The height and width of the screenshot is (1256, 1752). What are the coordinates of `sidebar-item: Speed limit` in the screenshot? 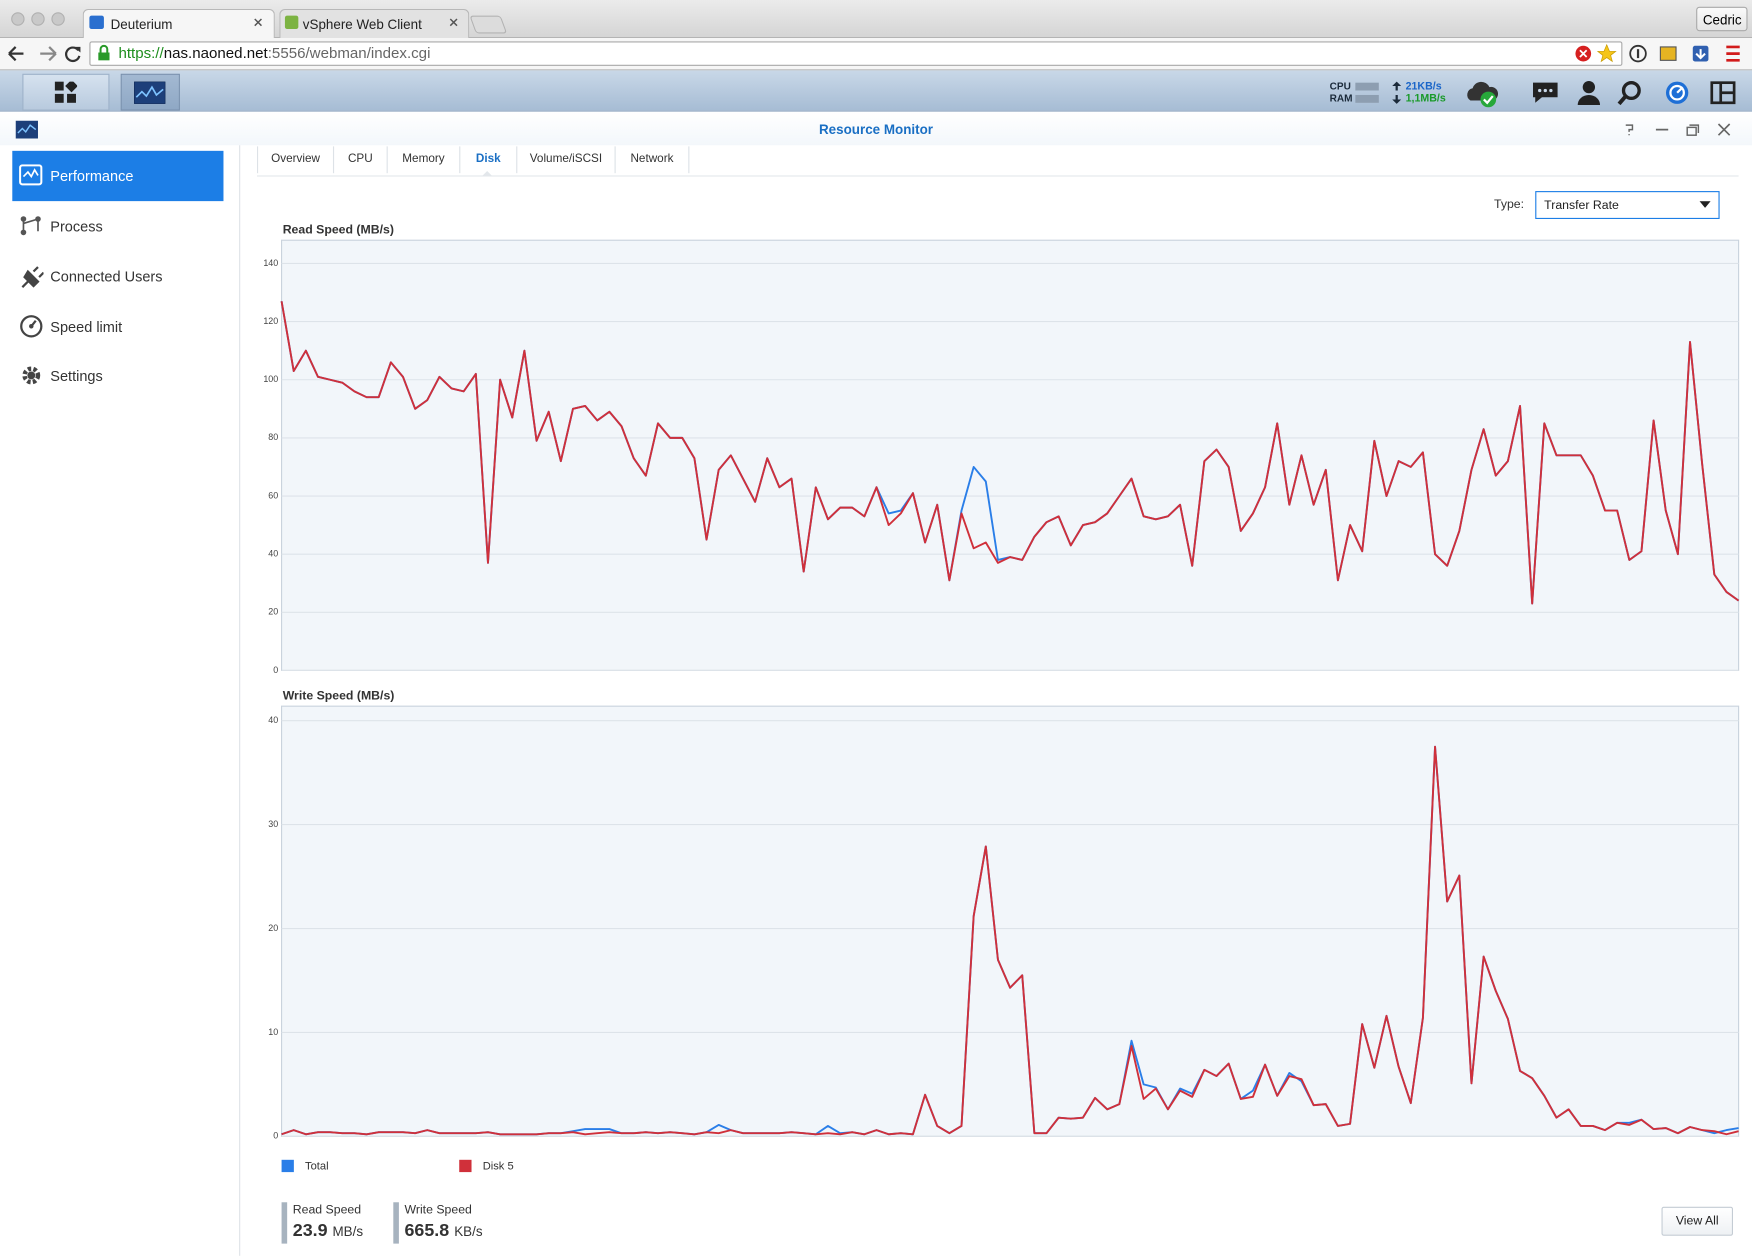 It's located at (117, 327).